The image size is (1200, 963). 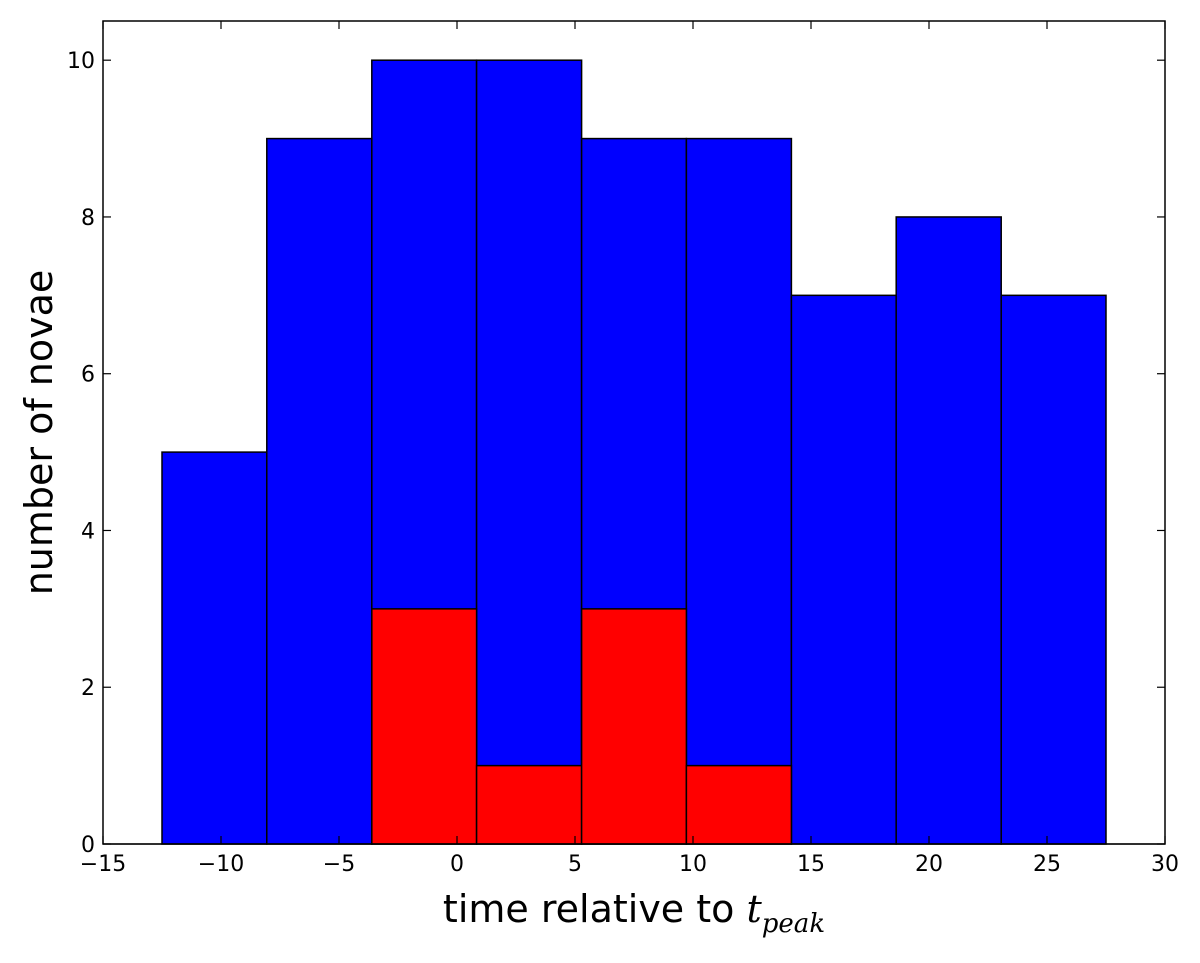 I want to click on x-tick-label: 15, so click(x=811, y=864).